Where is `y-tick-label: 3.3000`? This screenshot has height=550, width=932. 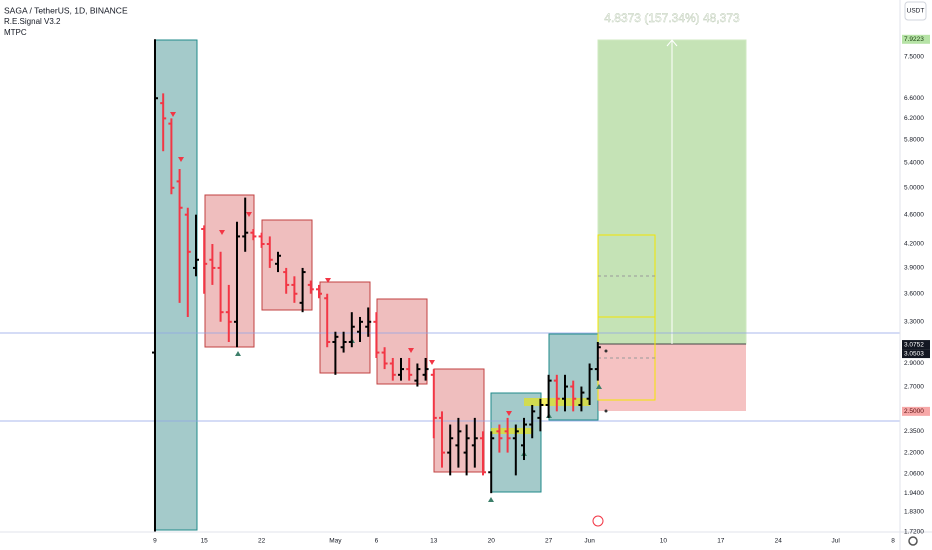 y-tick-label: 3.3000 is located at coordinates (914, 322).